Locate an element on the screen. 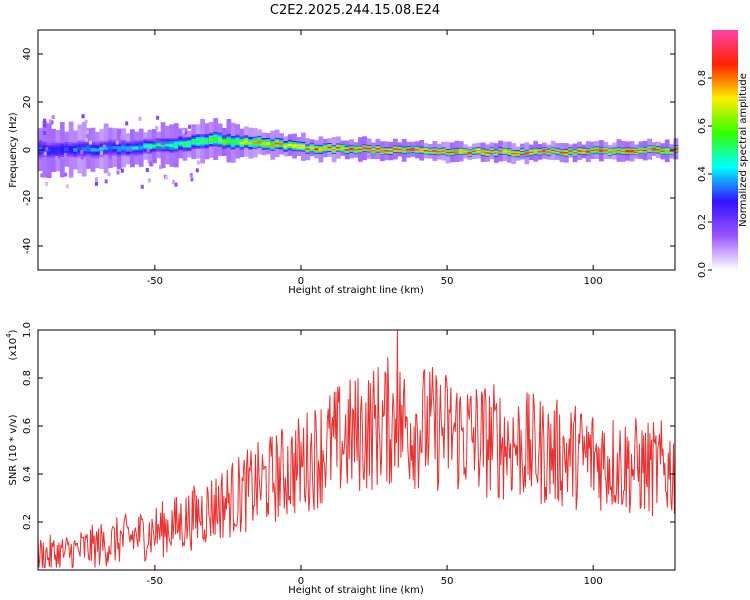 The image size is (750, 600). snr-scale-suffix: ) is located at coordinates (13, 331).